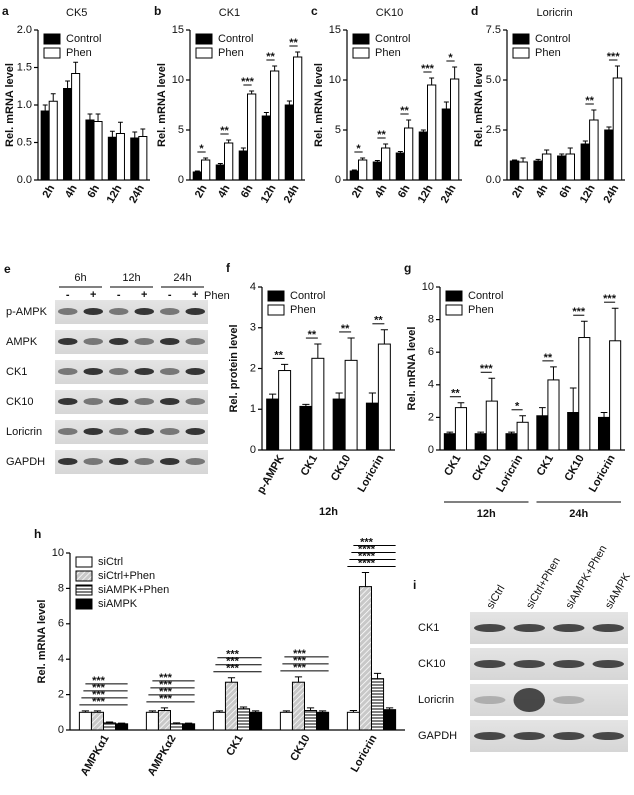 Image resolution: width=634 pixels, height=795 pixels. What do you see at coordinates (388, 53) in the screenshot?
I see `legend-label: Phen` at bounding box center [388, 53].